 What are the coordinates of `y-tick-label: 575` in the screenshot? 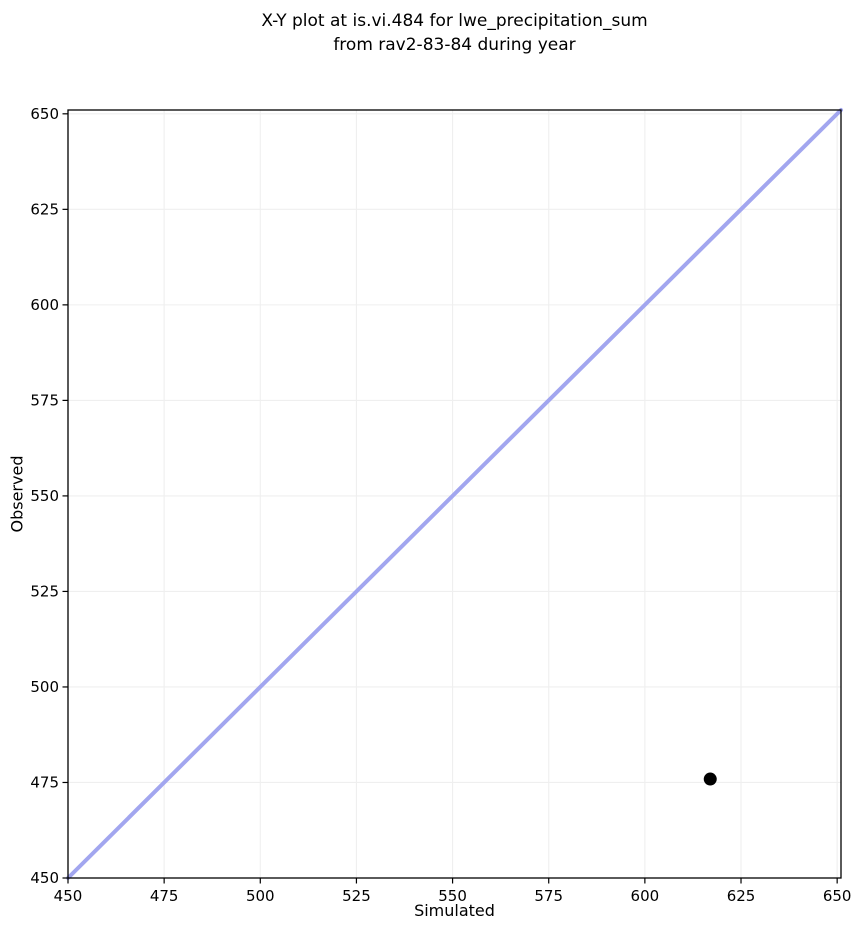 It's located at (44, 400).